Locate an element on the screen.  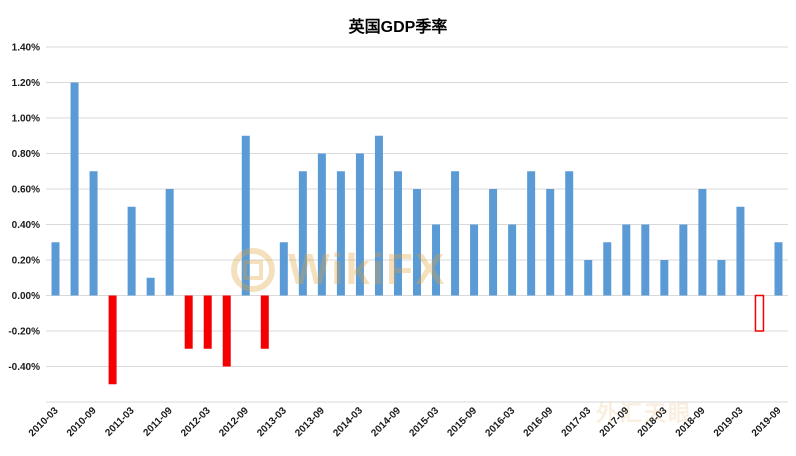
x-axis-tick-label: 2013-03 is located at coordinates (272, 422).